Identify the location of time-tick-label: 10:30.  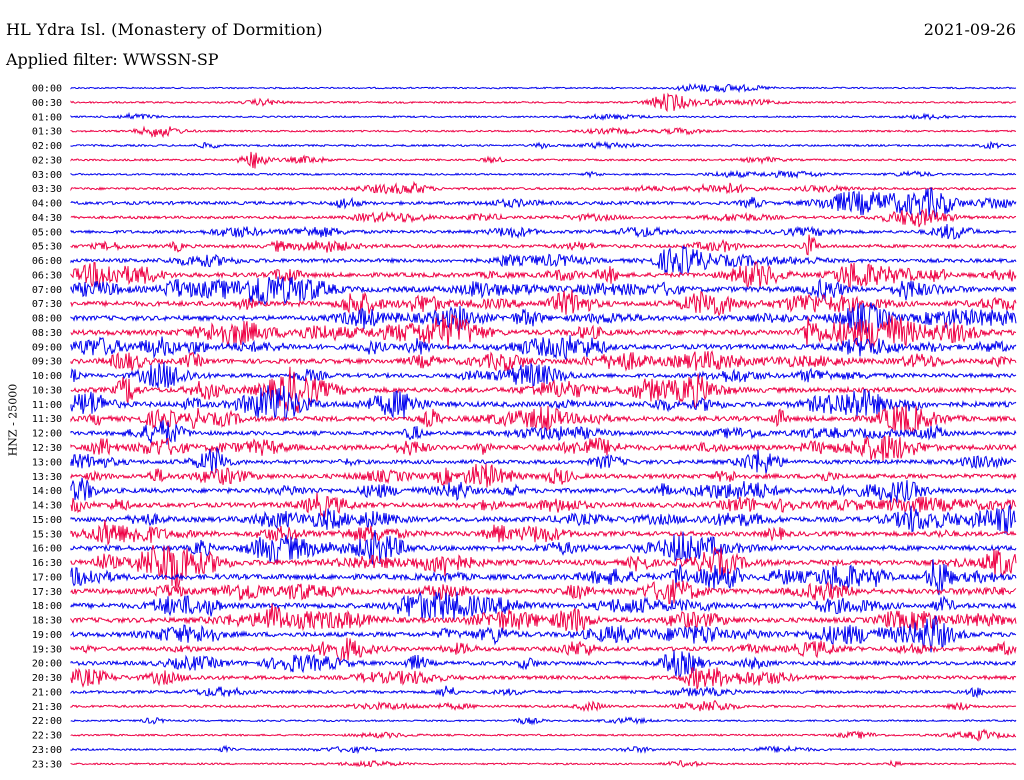
(47, 390).